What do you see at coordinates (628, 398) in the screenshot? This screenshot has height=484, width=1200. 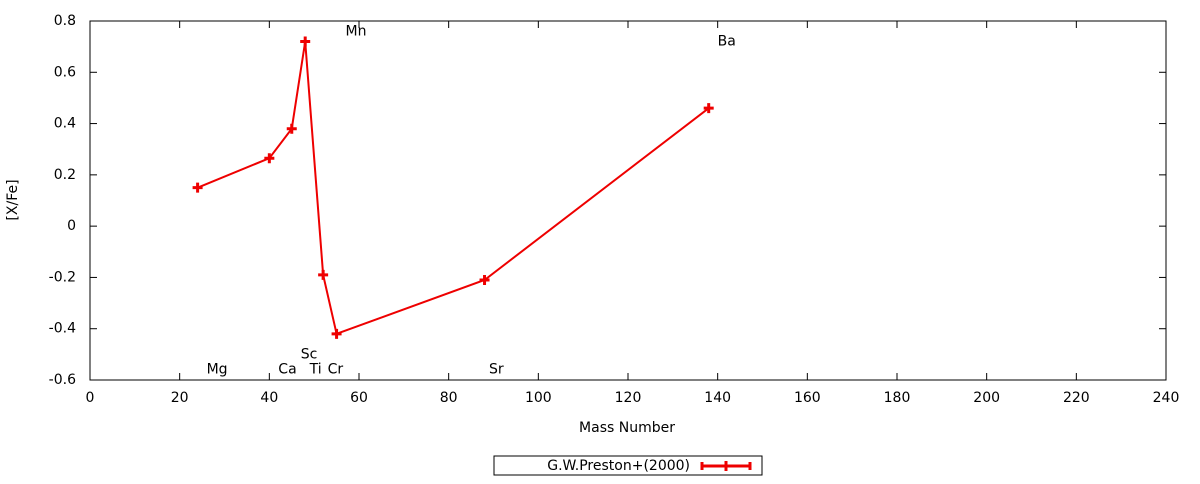 I see `x-tick-label: 120` at bounding box center [628, 398].